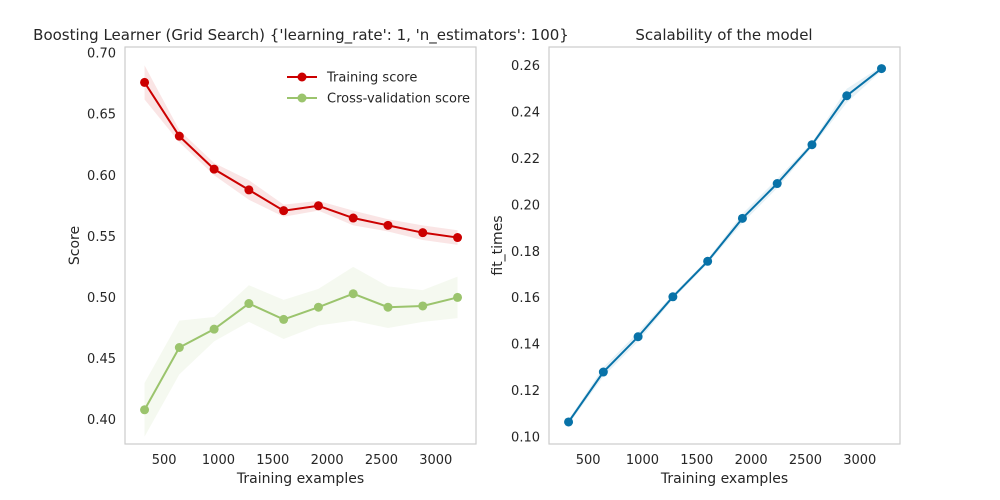 Image resolution: width=1000 pixels, height=500 pixels. What do you see at coordinates (101, 237) in the screenshot?
I see `y-tick-label: 0.55` at bounding box center [101, 237].